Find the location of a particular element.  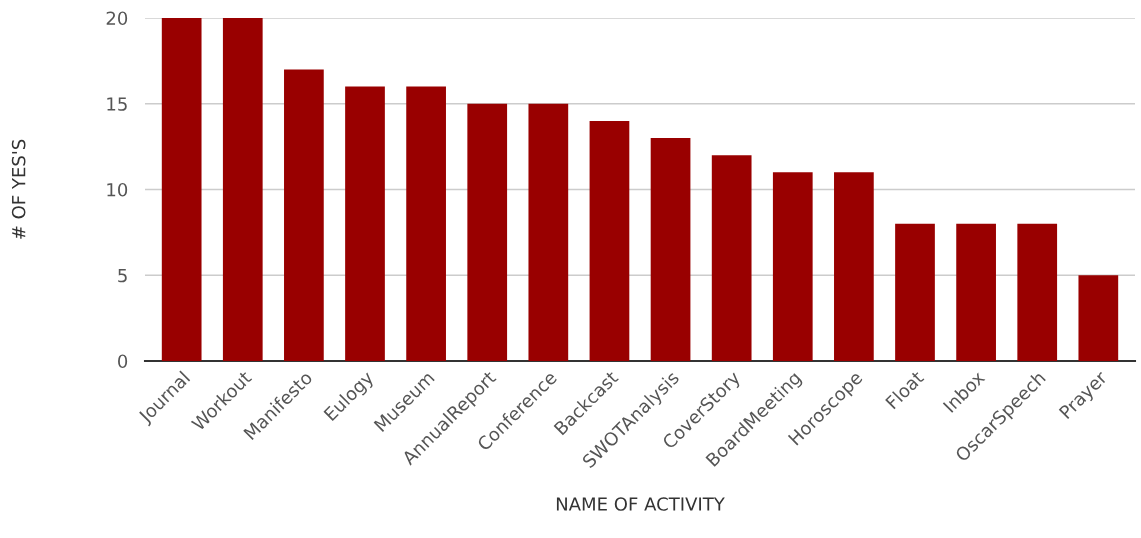

y-tick-label: 0 is located at coordinates (123, 361).